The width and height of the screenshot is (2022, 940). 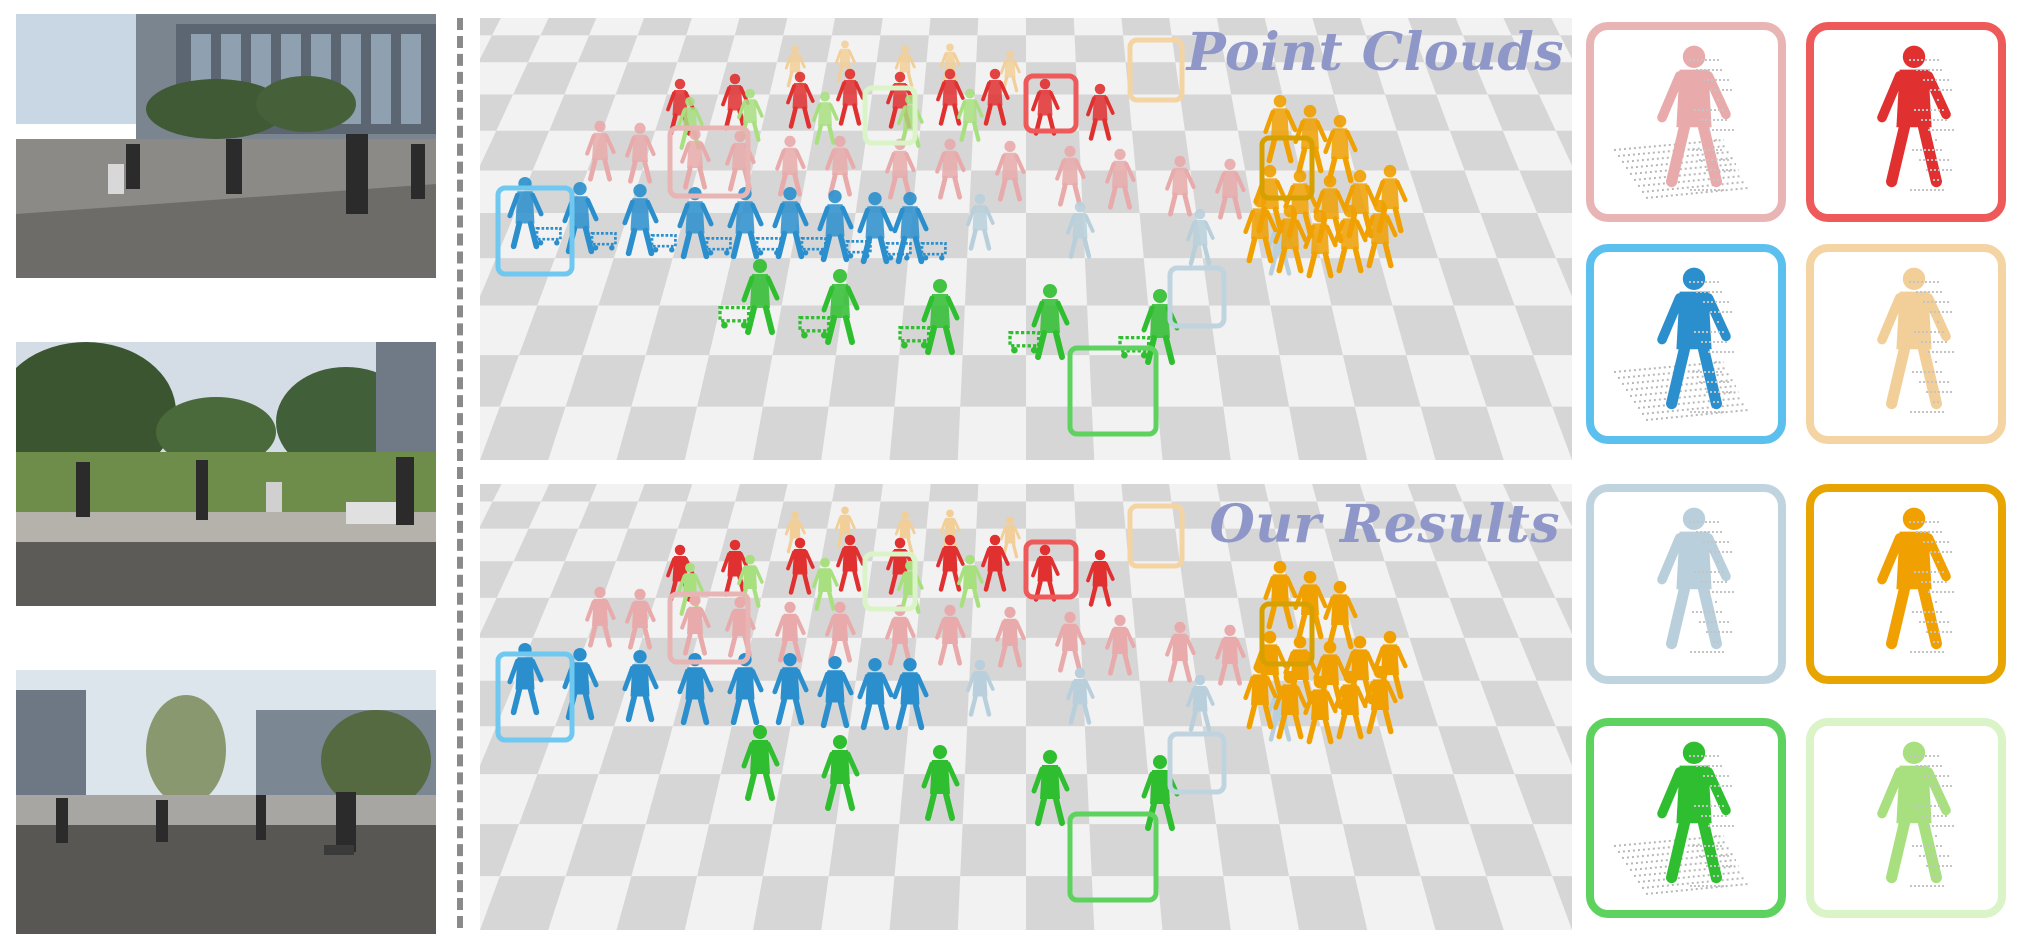 What do you see at coordinates (1906, 584) in the screenshot?
I see `zoom-orange` at bounding box center [1906, 584].